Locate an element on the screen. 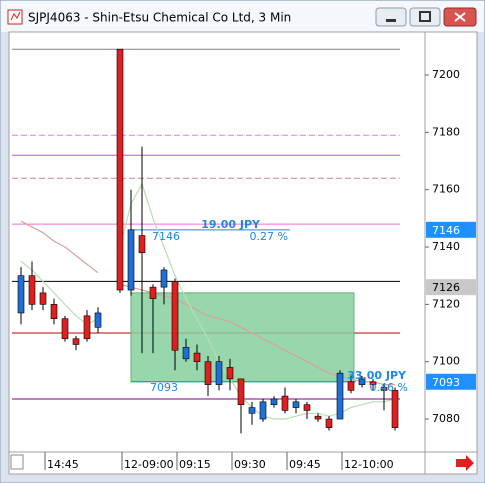 This screenshot has height=483, width=485. x-tick-label: 09:45 is located at coordinates (305, 464).